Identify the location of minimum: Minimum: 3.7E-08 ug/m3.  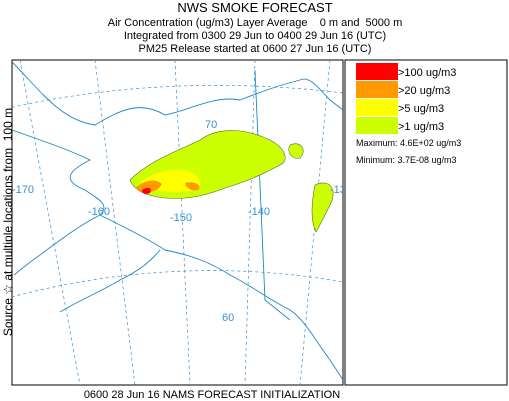
(406, 160).